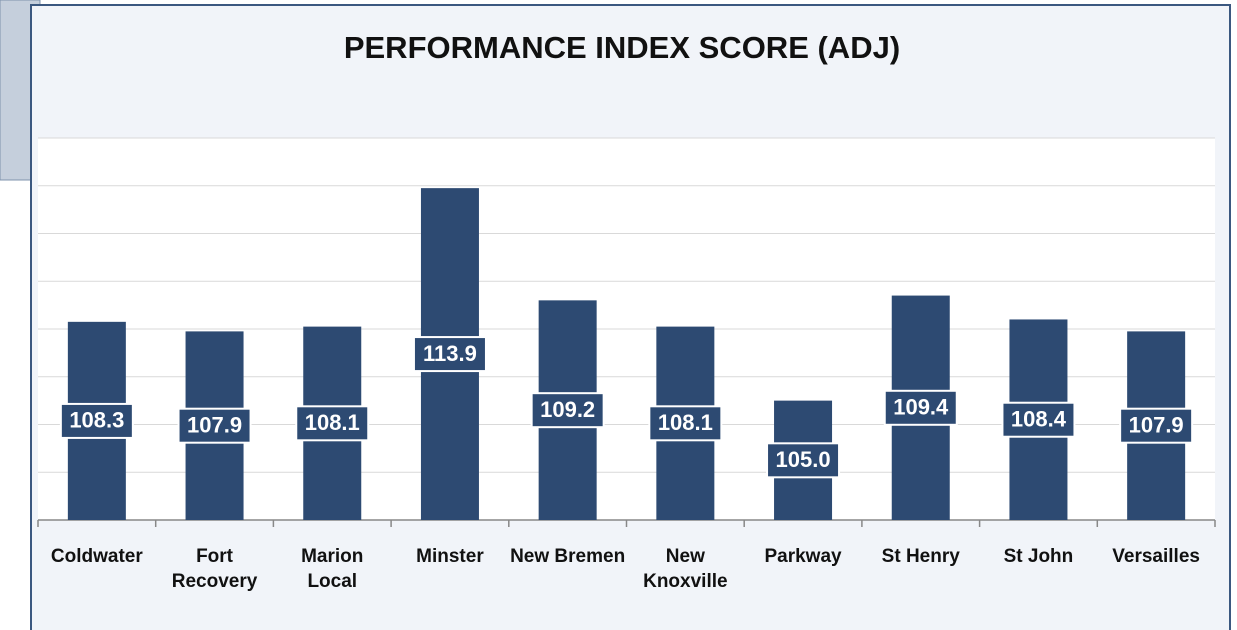  What do you see at coordinates (450, 556) in the screenshot?
I see `x-tick-label: Minster` at bounding box center [450, 556].